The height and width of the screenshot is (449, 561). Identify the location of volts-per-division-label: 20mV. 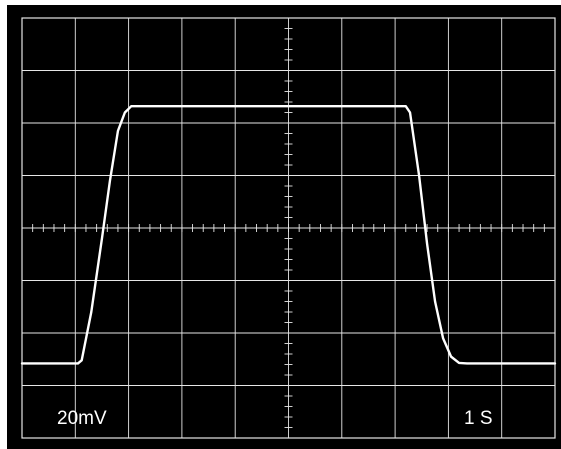
(82, 418).